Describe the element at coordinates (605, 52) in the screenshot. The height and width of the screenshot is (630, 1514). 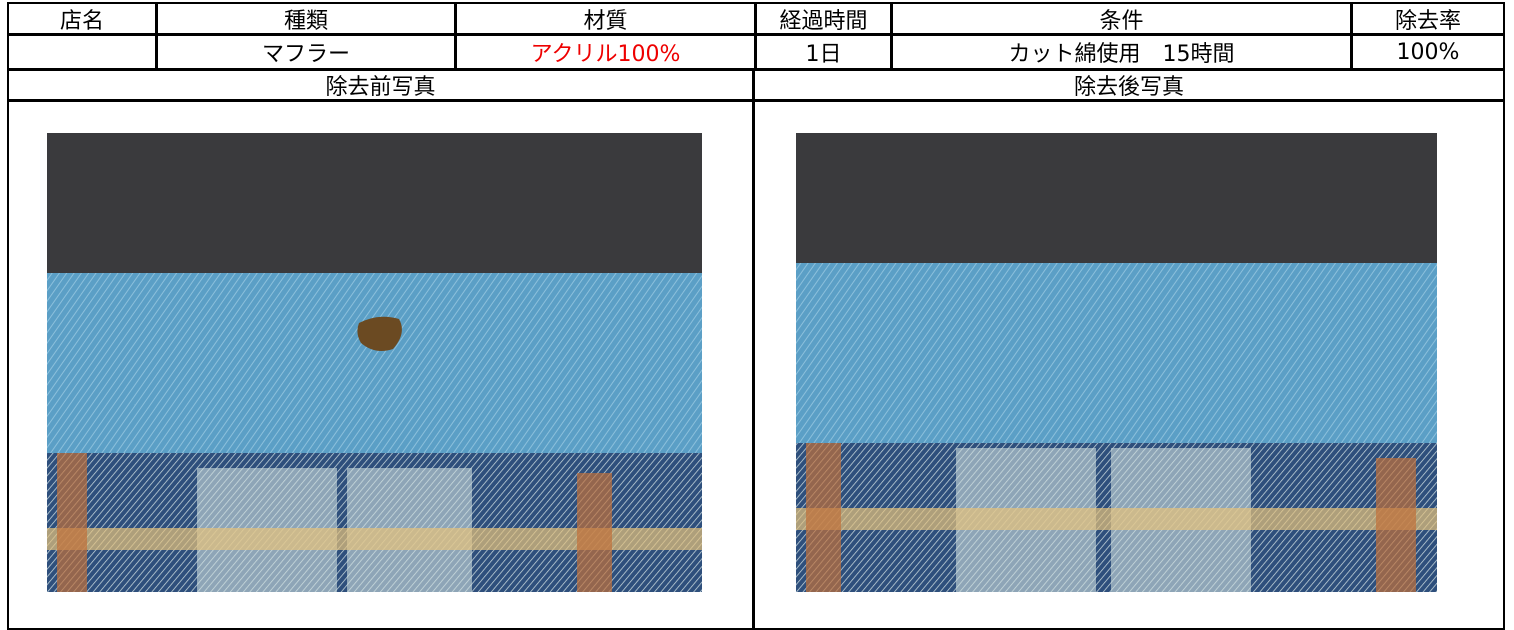
I see `data-cell: アクリル100%` at that location.